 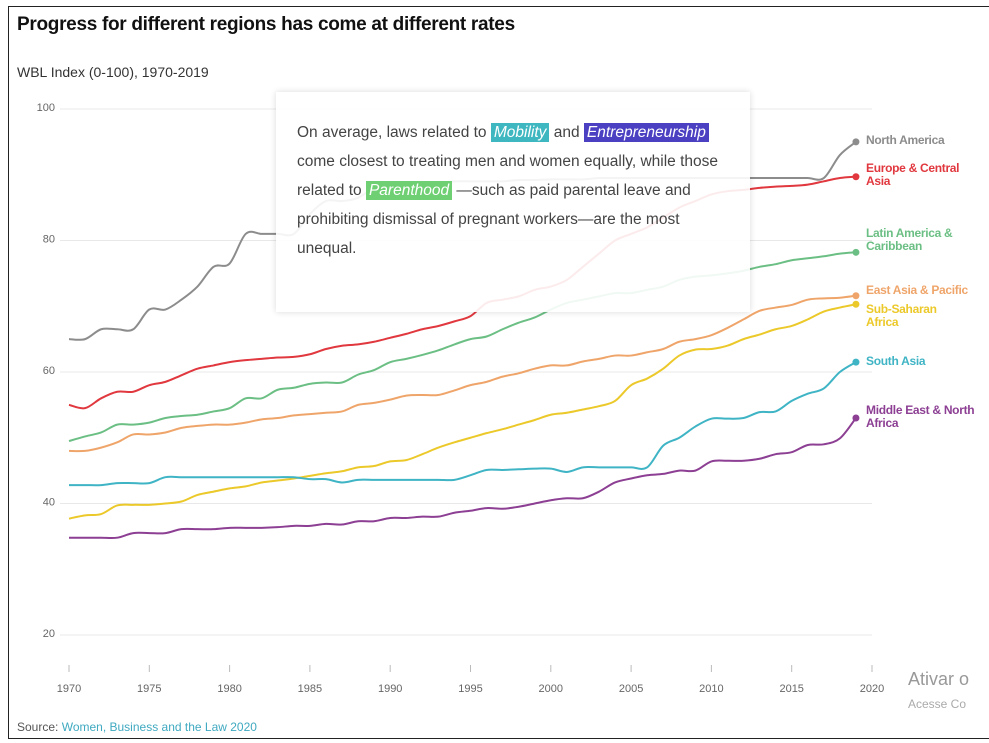 What do you see at coordinates (917, 290) in the screenshot?
I see `legend-label: East Asia & Pacific` at bounding box center [917, 290].